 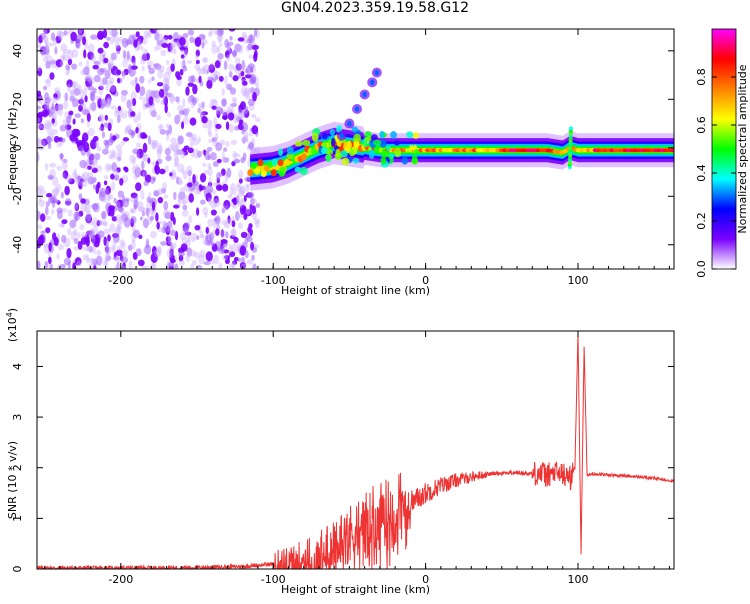 I want to click on y-tick-label: 2, so click(x=17, y=467).